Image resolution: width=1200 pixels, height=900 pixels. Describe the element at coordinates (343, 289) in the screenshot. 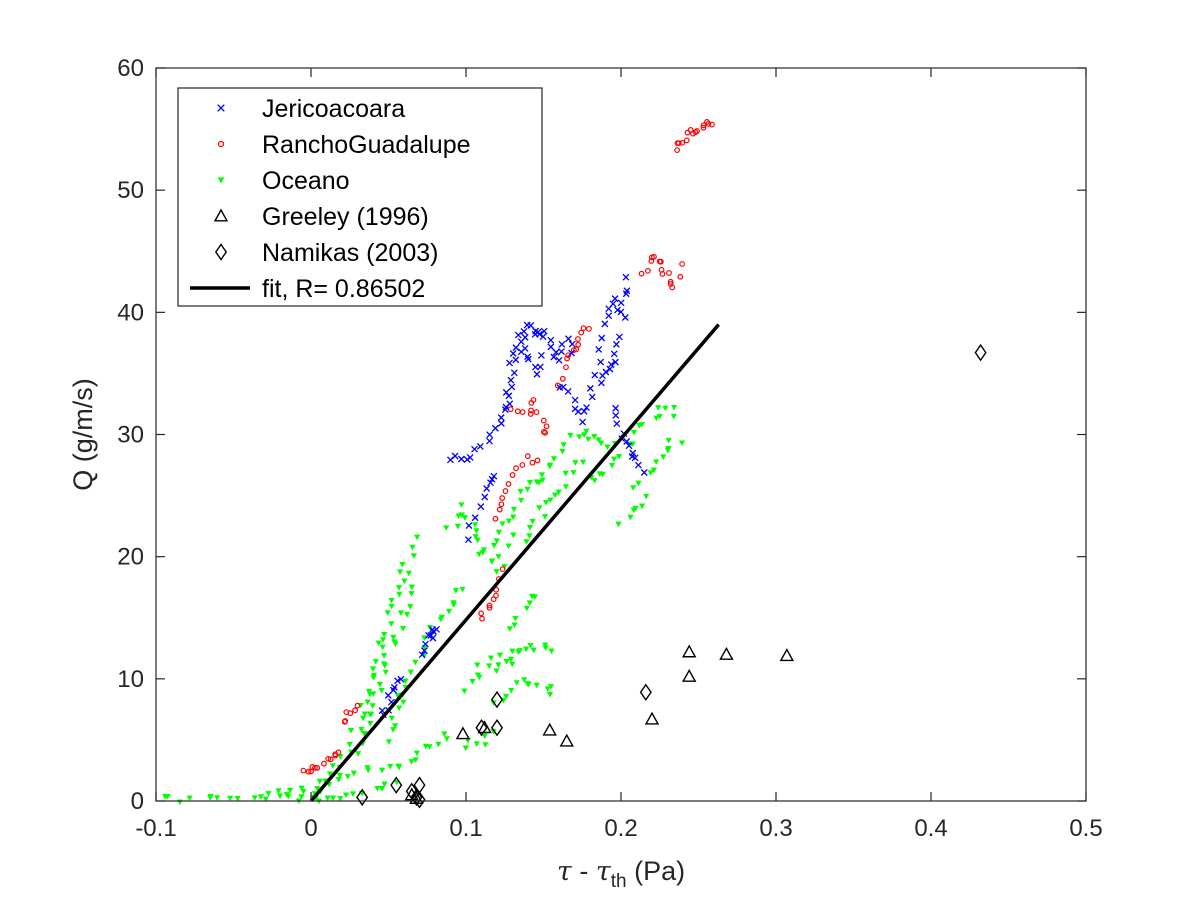

I see `legend-label-fit-r-0-86502: fit, R= 0.86502` at that location.